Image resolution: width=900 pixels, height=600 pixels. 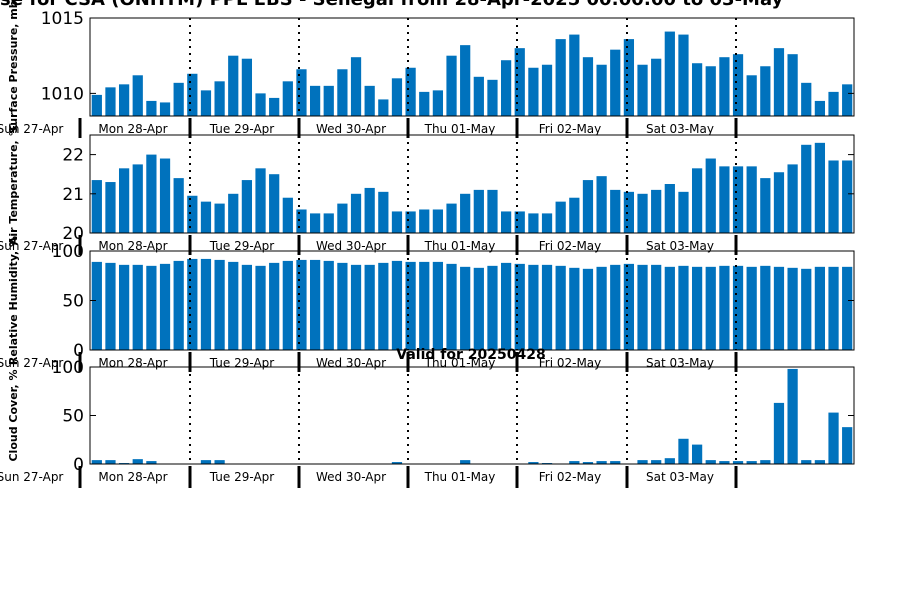 What do you see at coordinates (68, 368) in the screenshot?
I see `y-tick-label: 100` at bounding box center [68, 368].